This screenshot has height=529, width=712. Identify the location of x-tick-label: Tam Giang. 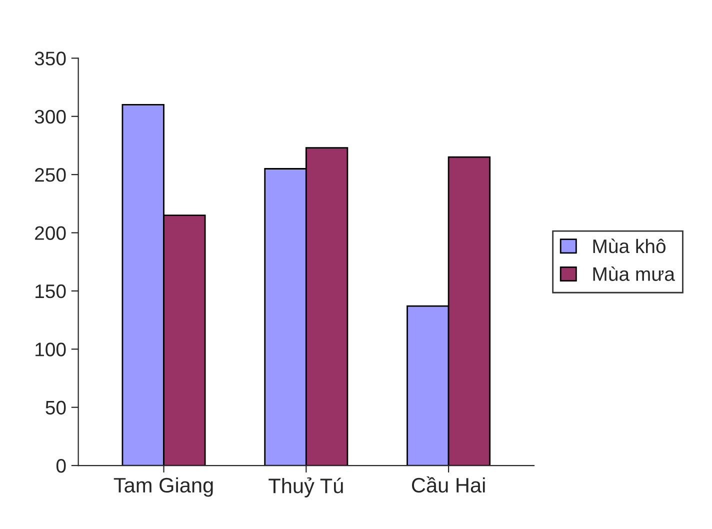
(163, 487).